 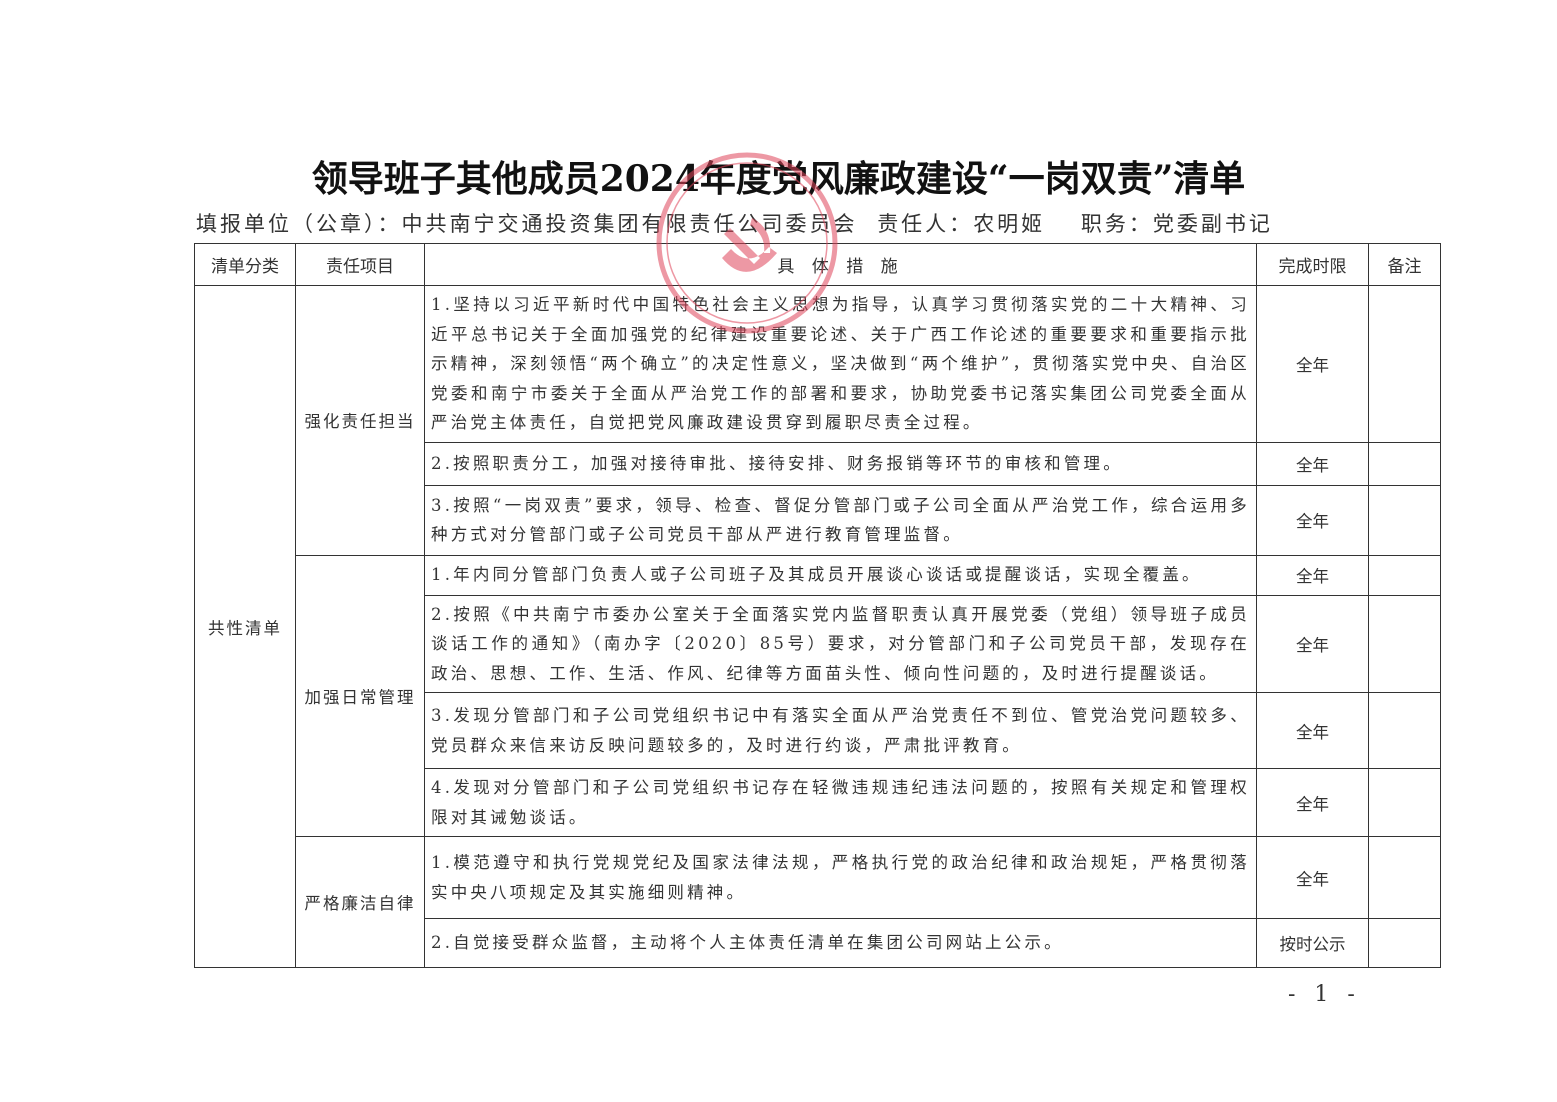 I want to click on table-row: 2.自觉接受群众监督，主动将个人主体责任清单在集团公司网站上公示。 按时公示, so click(x=818, y=943).